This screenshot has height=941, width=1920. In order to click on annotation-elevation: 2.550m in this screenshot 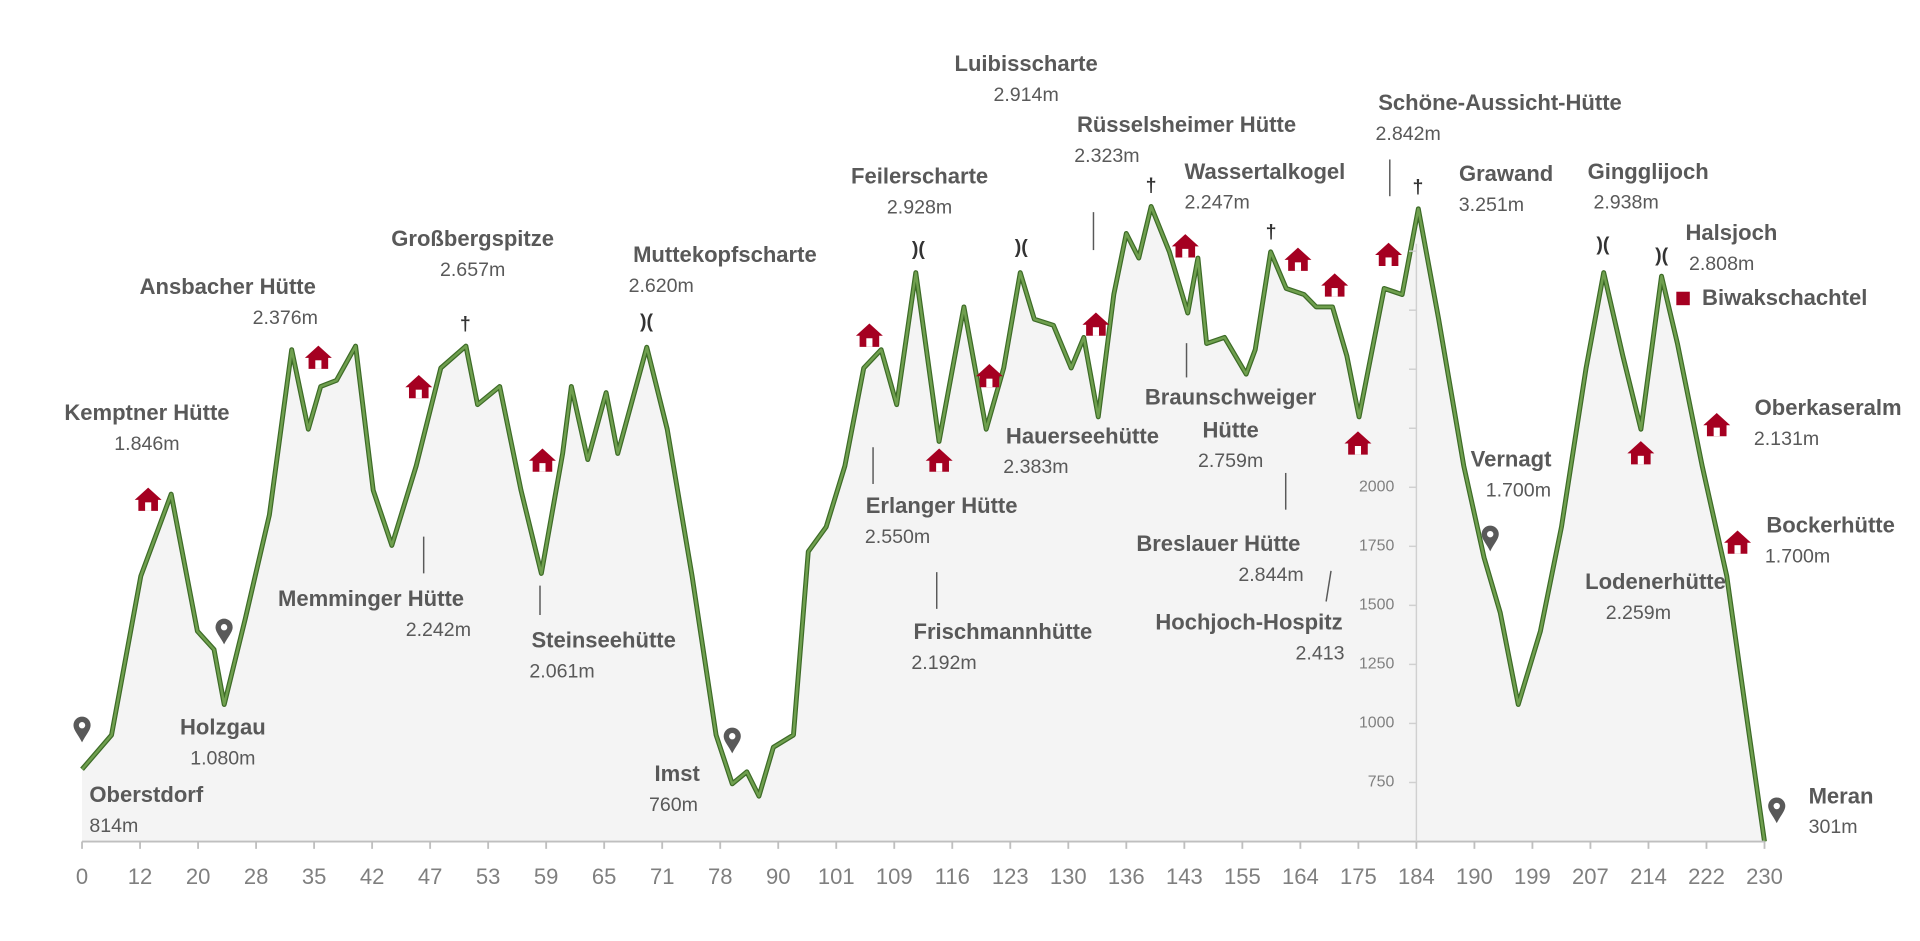, I will do `click(897, 537)`.